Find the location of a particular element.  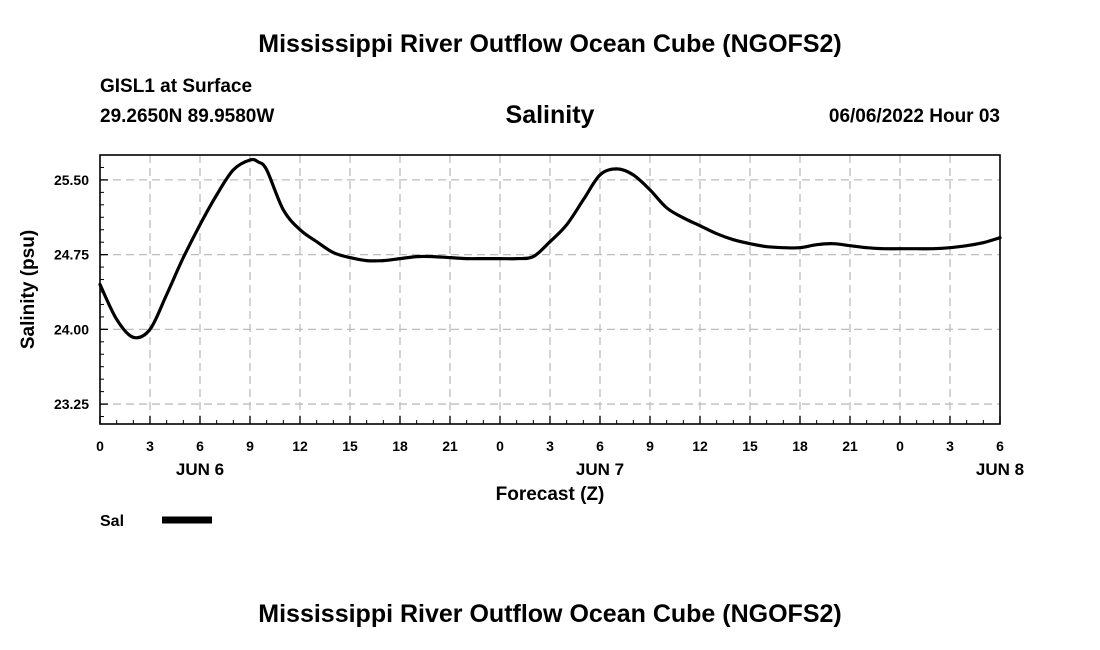

station-label: GISL1 at Surface is located at coordinates (176, 86).